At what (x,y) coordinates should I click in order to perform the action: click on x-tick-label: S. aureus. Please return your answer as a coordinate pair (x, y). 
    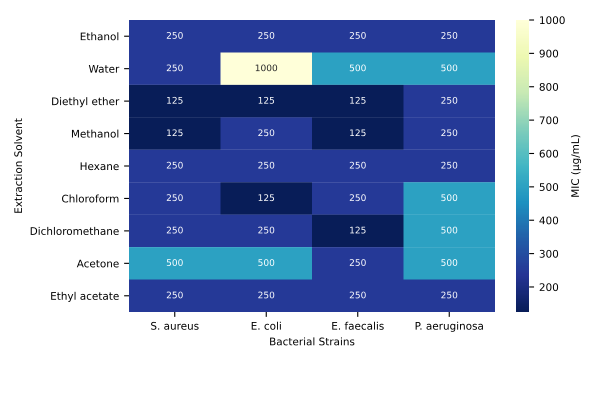
    Looking at the image, I should click on (175, 326).